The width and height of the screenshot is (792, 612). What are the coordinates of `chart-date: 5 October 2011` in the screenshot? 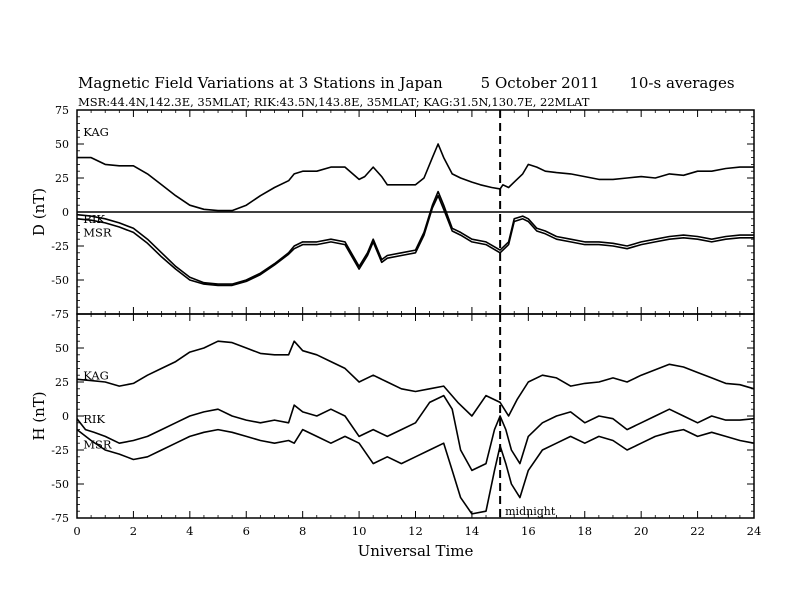 It's located at (540, 83).